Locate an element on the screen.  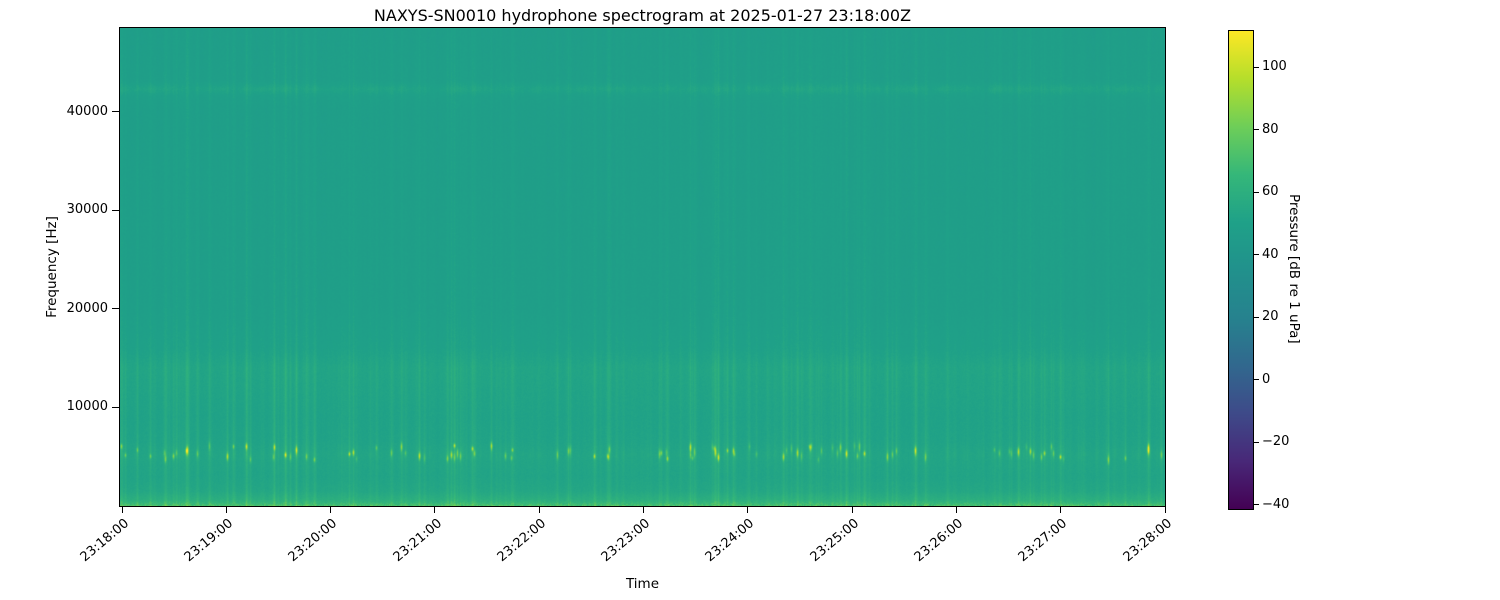
colorbar is located at coordinates (1241, 270).